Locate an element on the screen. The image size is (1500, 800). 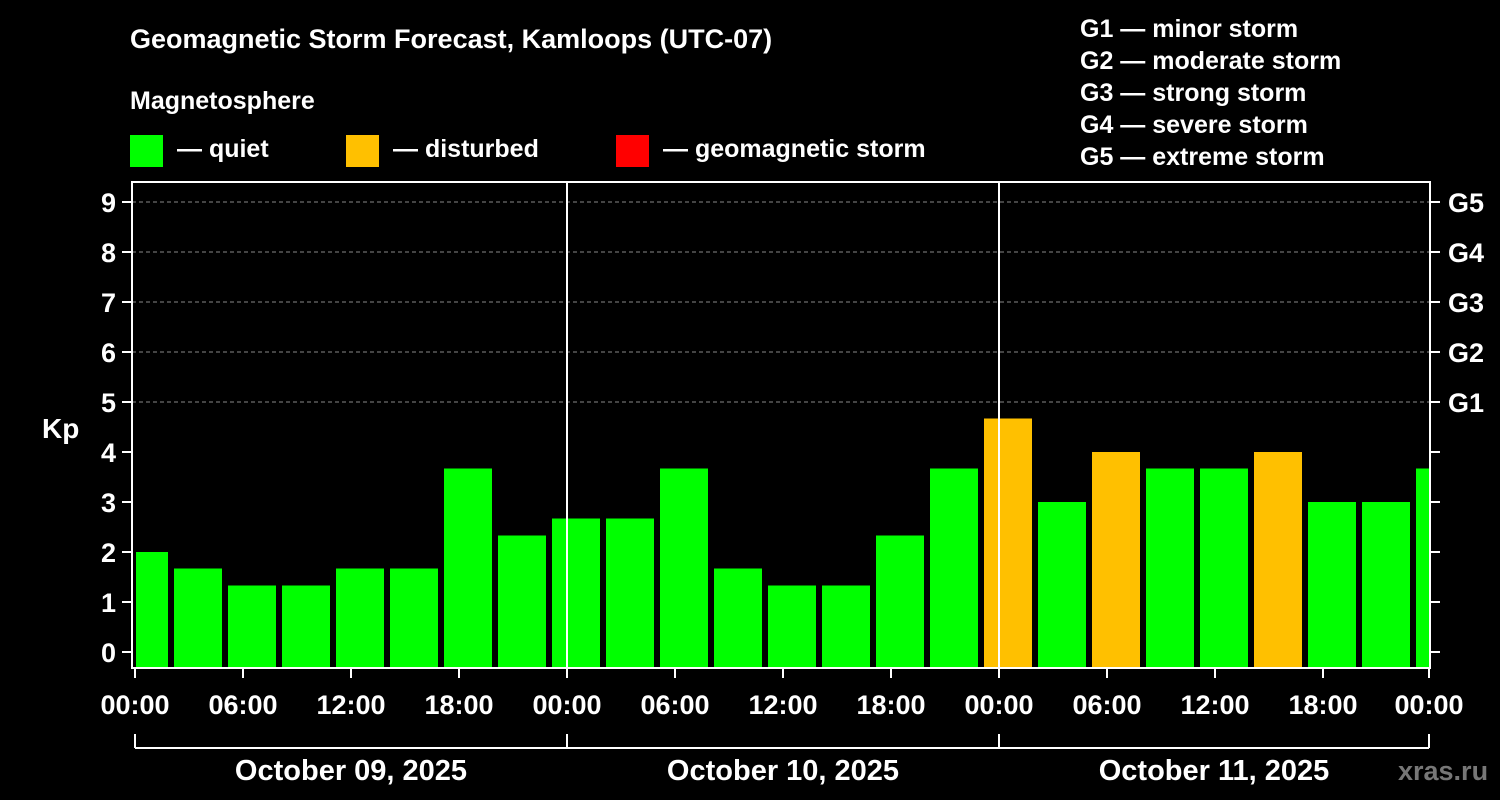
x-tick-label-9: 06:00 is located at coordinates (1106, 705).